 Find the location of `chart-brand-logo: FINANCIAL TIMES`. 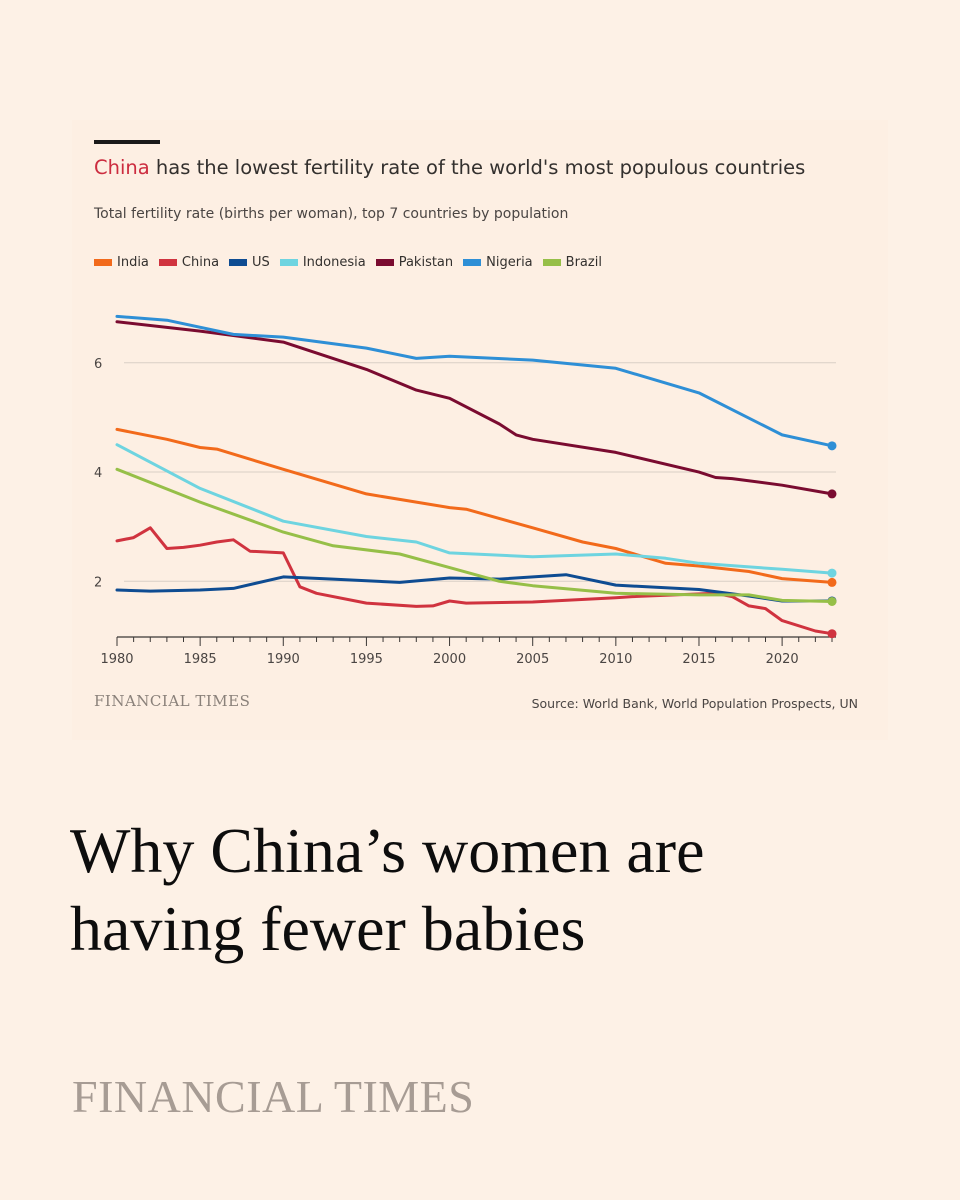

chart-brand-logo: FINANCIAL TIMES is located at coordinates (172, 701).